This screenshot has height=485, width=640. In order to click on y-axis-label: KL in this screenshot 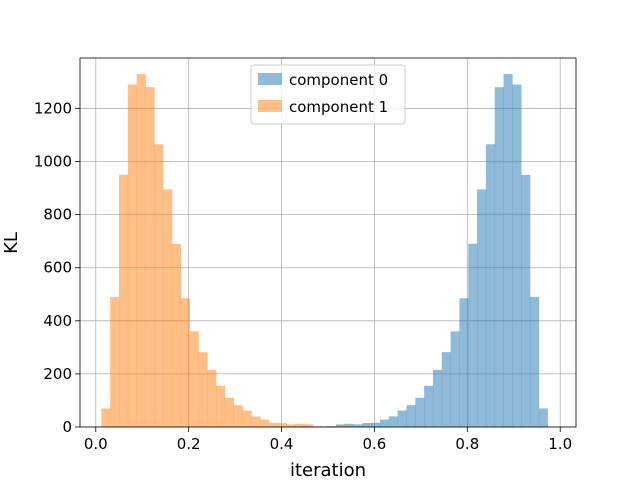, I will do `click(11, 243)`.